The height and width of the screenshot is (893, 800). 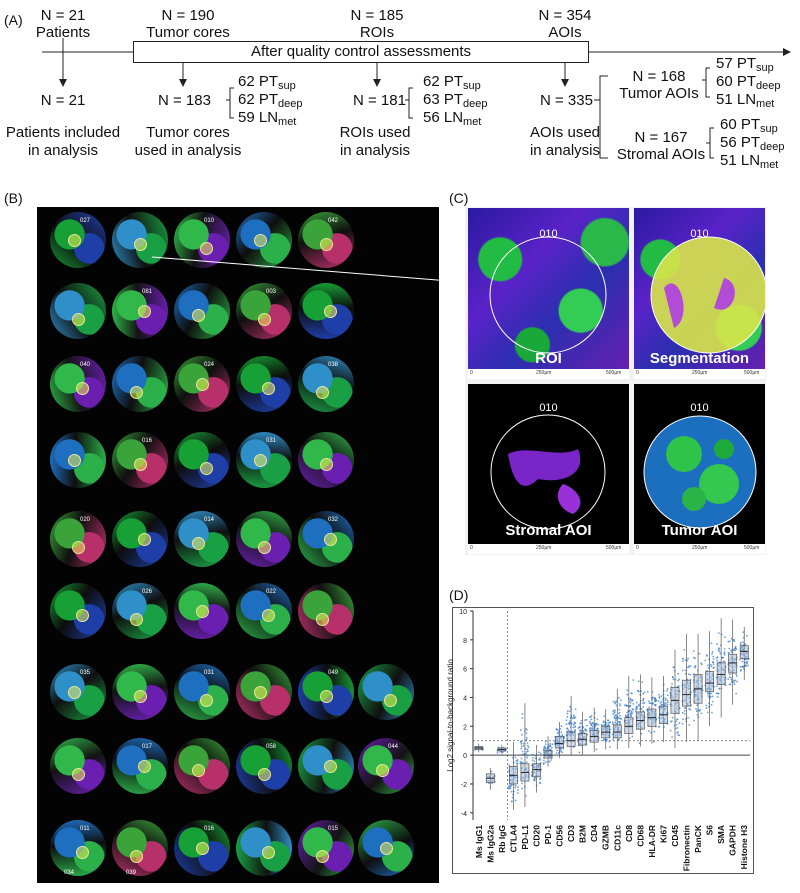 I want to click on rois-split-pt-sup: 62 PTsup, so click(x=452, y=82).